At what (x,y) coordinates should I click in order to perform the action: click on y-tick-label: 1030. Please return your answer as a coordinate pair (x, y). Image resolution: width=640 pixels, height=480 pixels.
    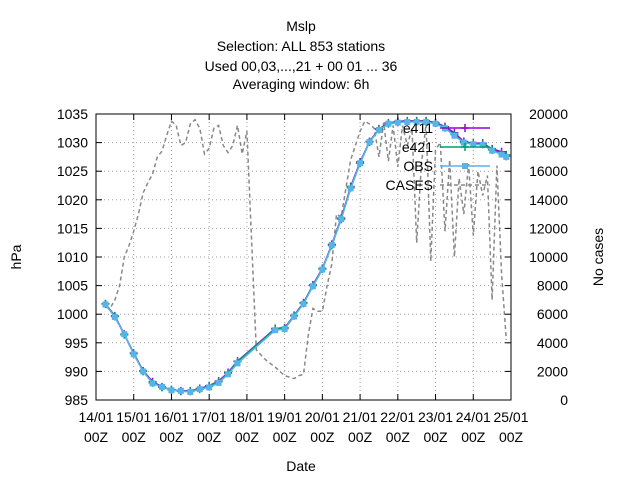
    Looking at the image, I should click on (72, 143).